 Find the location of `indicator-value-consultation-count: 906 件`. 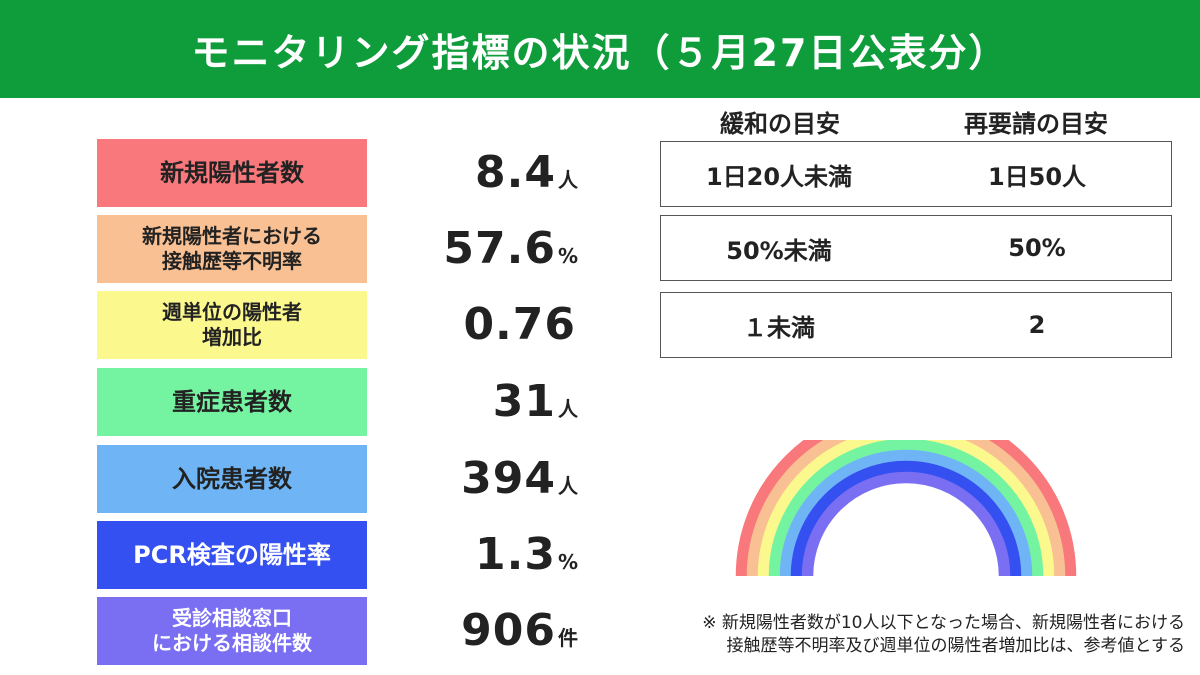

indicator-value-consultation-count: 906 件 is located at coordinates (489, 631).